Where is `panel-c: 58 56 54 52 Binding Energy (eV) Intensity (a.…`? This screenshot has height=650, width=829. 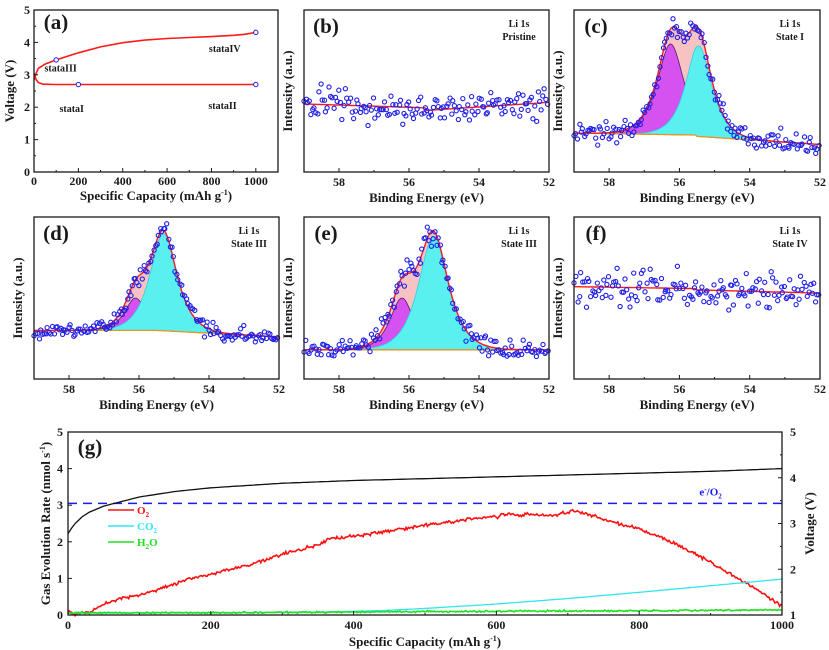 panel-c: 58 56 54 52 Binding Energy (eV) Intensity (a.… is located at coordinates (688, 107).